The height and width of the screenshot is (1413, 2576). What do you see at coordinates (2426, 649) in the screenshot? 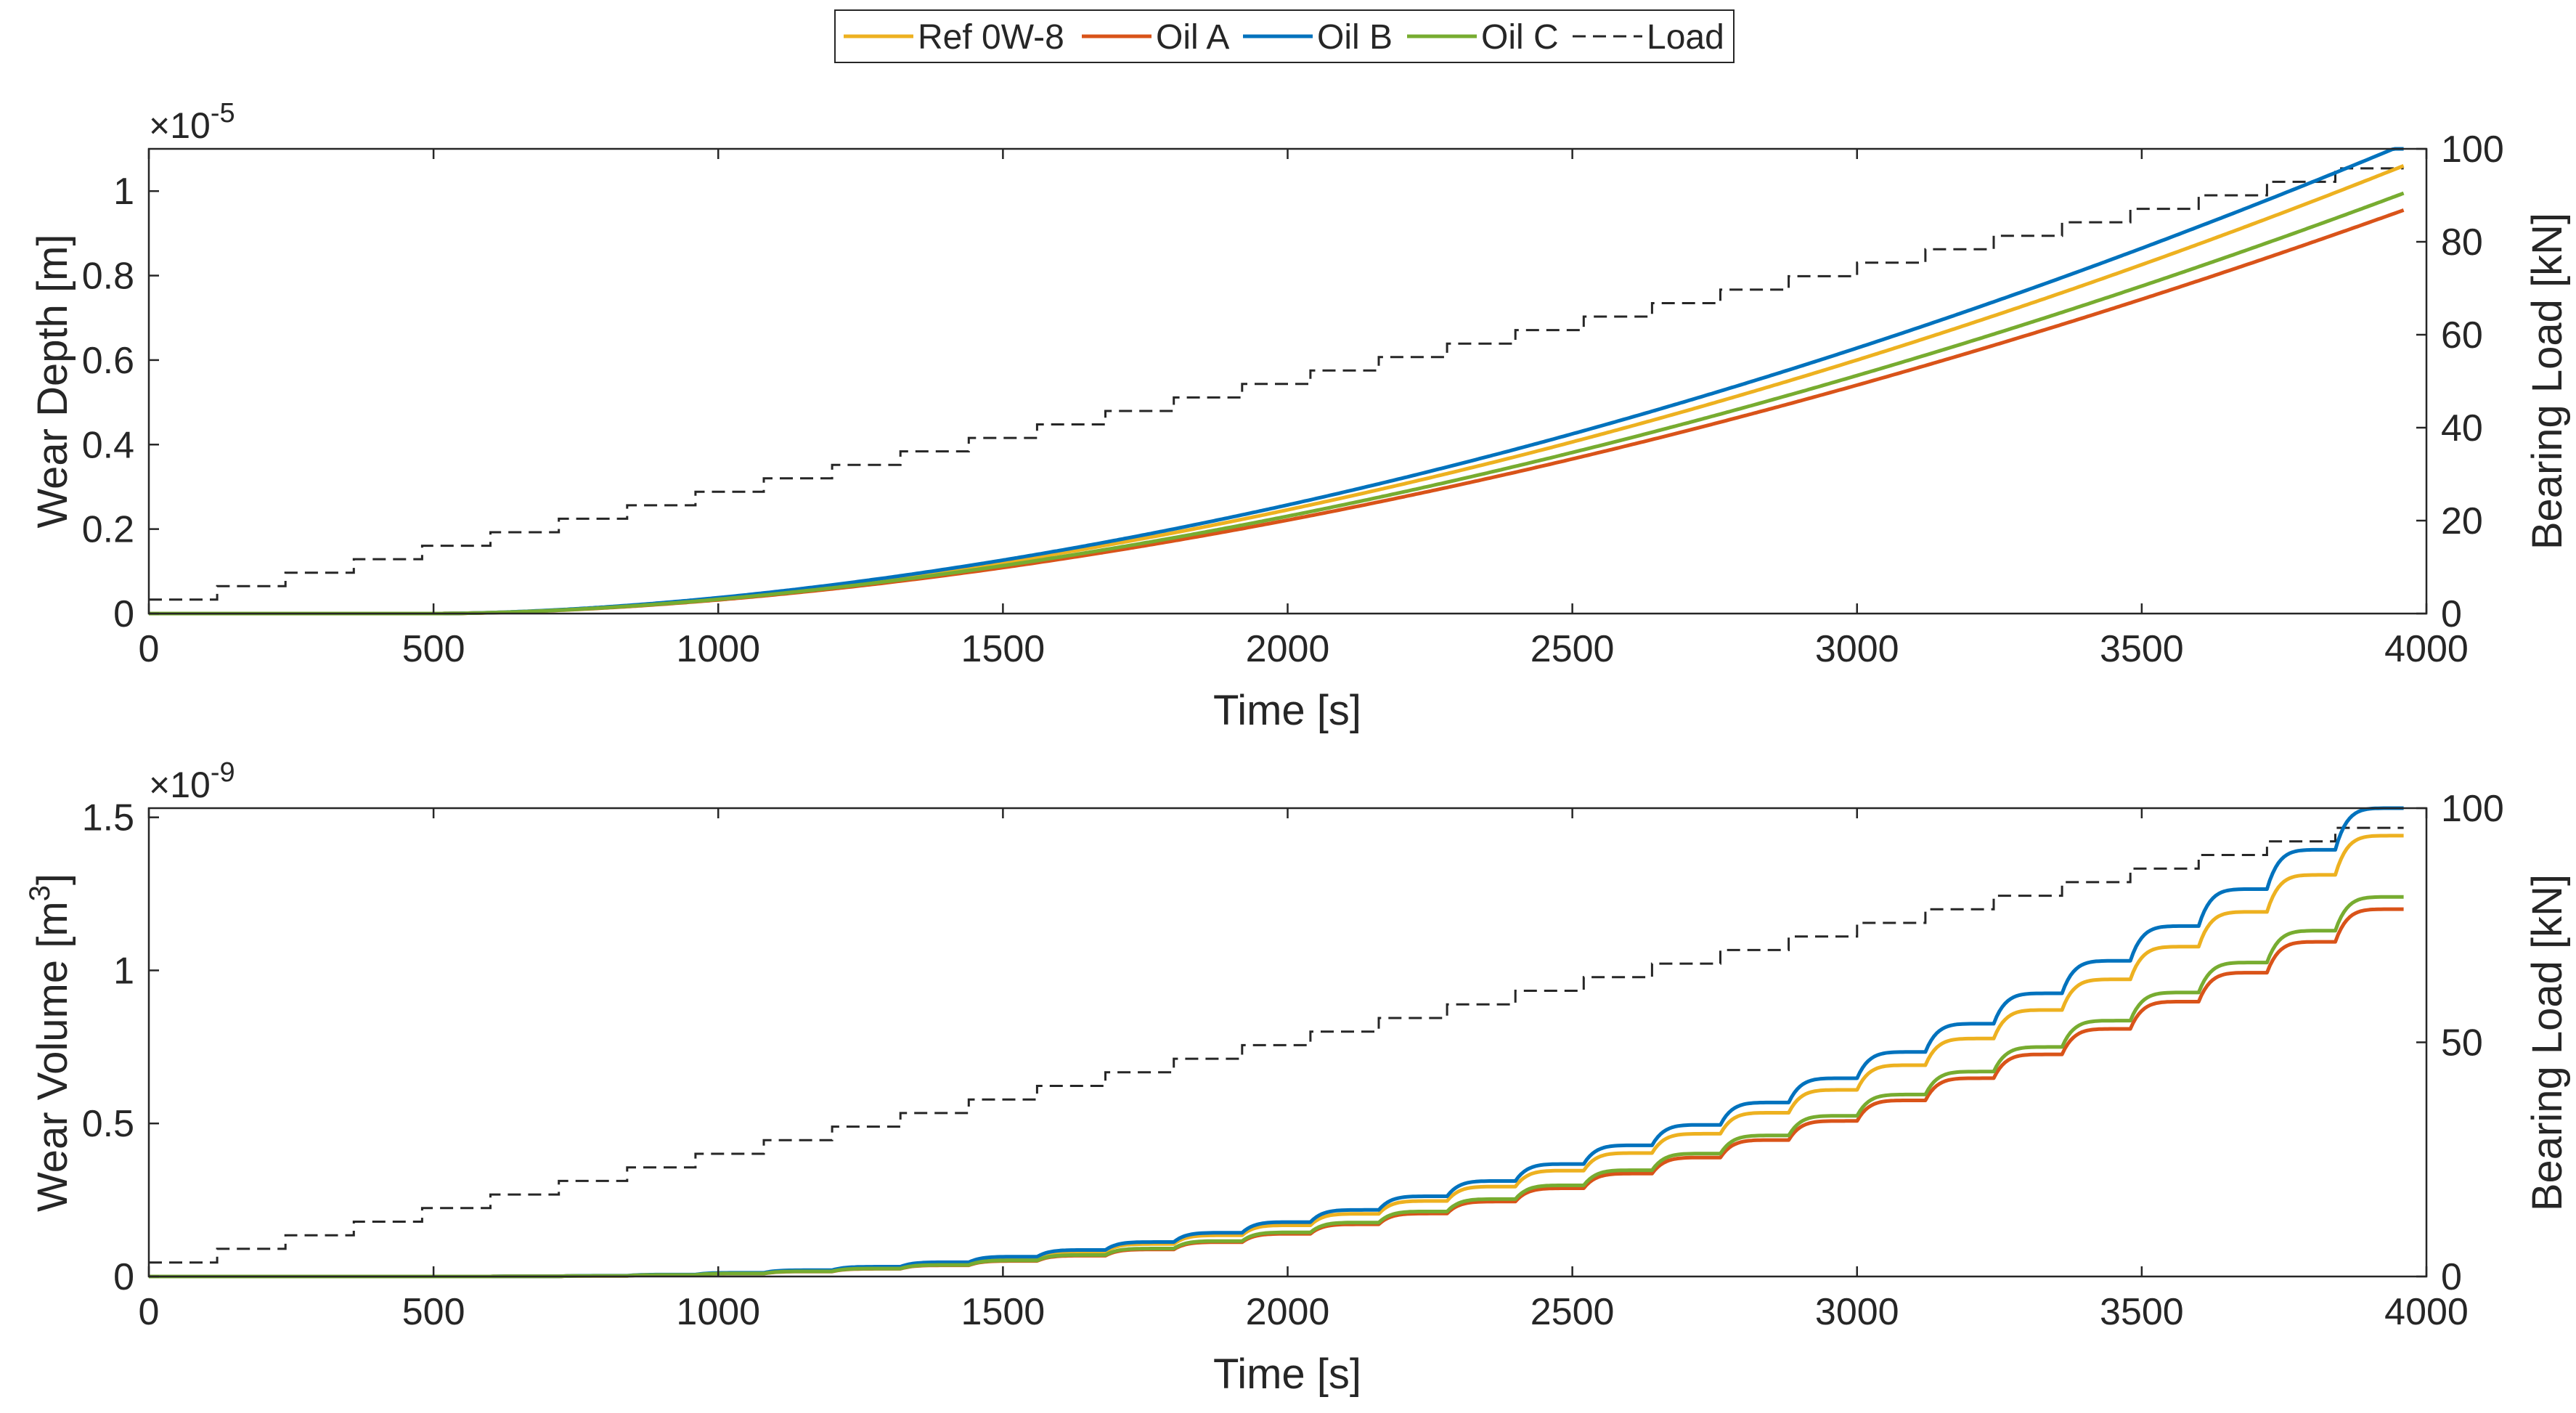
I see `wear-depth-x-tick-label: 4000` at bounding box center [2426, 649].